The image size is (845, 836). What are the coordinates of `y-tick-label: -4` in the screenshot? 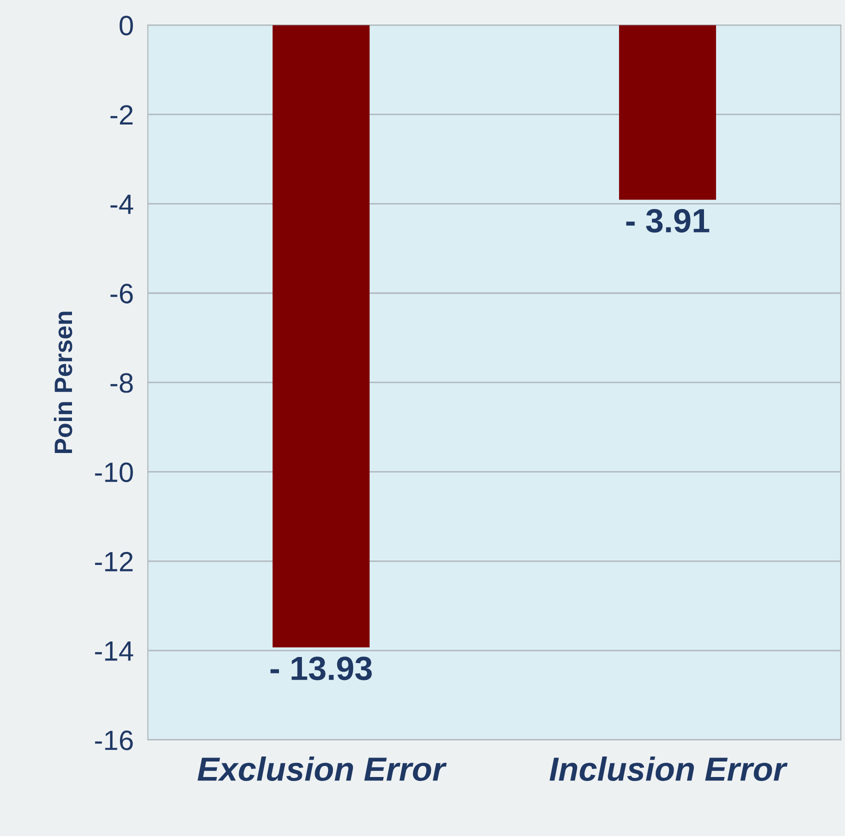 It's located at (122, 204).